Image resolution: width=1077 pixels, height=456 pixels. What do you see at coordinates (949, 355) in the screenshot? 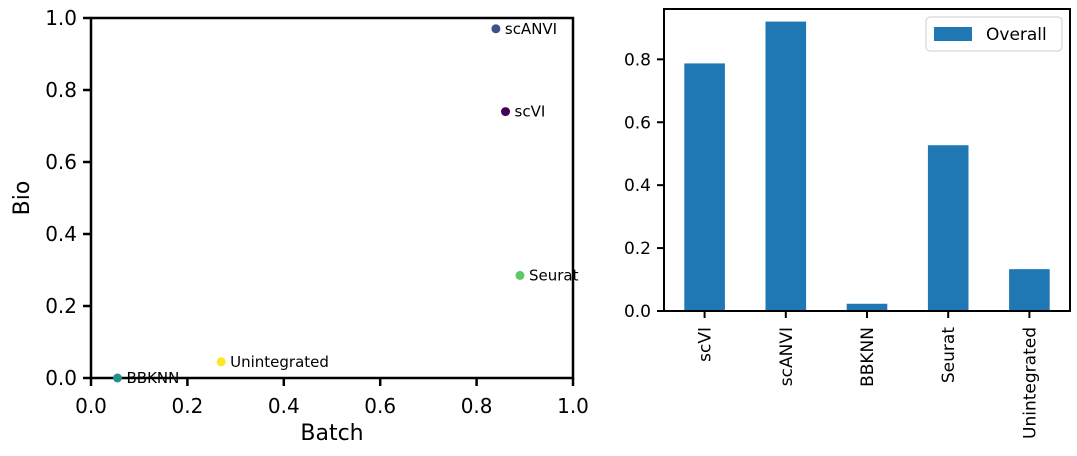
I see `bar-x-tick-label: Seurat` at bounding box center [949, 355].